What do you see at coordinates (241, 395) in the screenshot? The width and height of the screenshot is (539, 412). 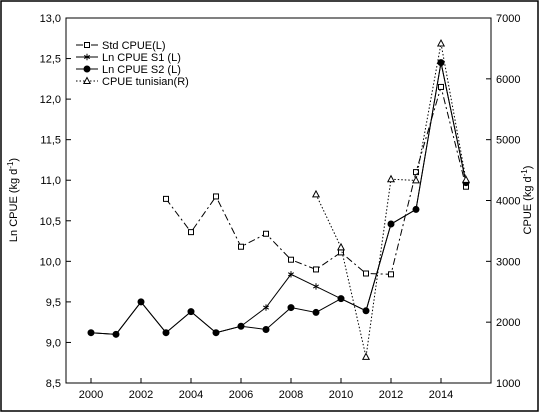 I see `x-tick-label: 2006` at bounding box center [241, 395].